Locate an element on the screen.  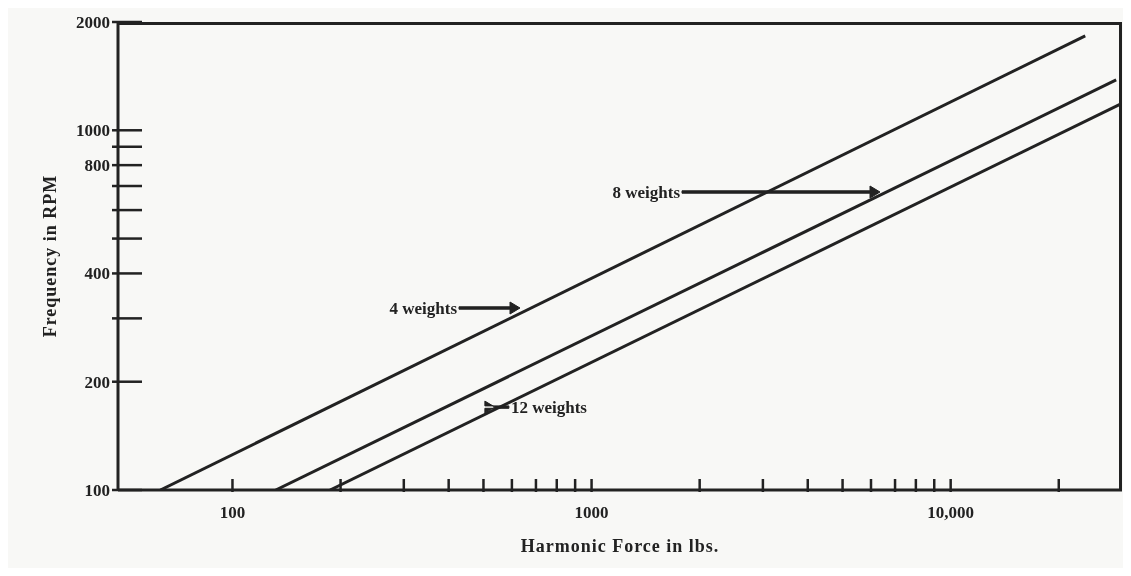
annotation: 8 weights is located at coordinates (646, 192).